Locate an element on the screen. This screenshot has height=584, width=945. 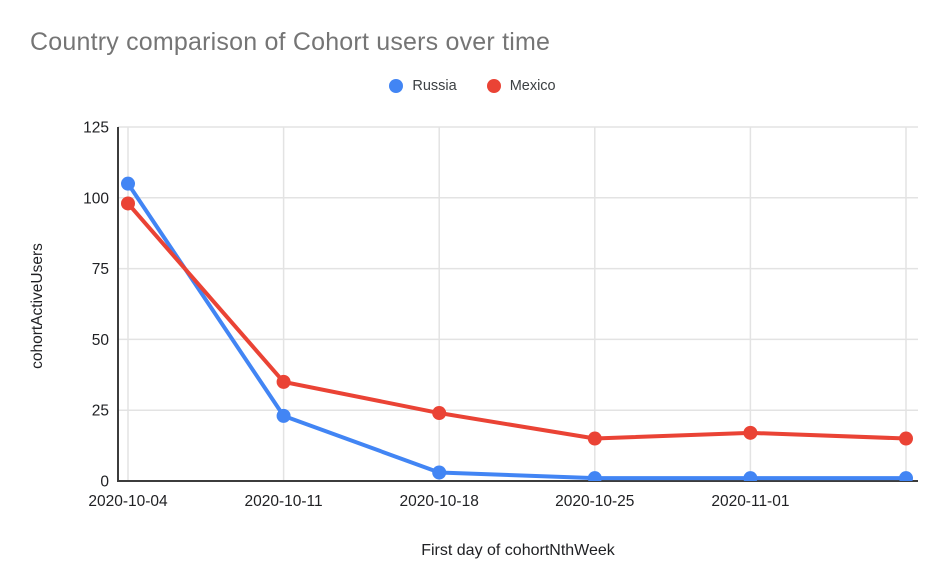
y-tick-label: 75 is located at coordinates (100, 269).